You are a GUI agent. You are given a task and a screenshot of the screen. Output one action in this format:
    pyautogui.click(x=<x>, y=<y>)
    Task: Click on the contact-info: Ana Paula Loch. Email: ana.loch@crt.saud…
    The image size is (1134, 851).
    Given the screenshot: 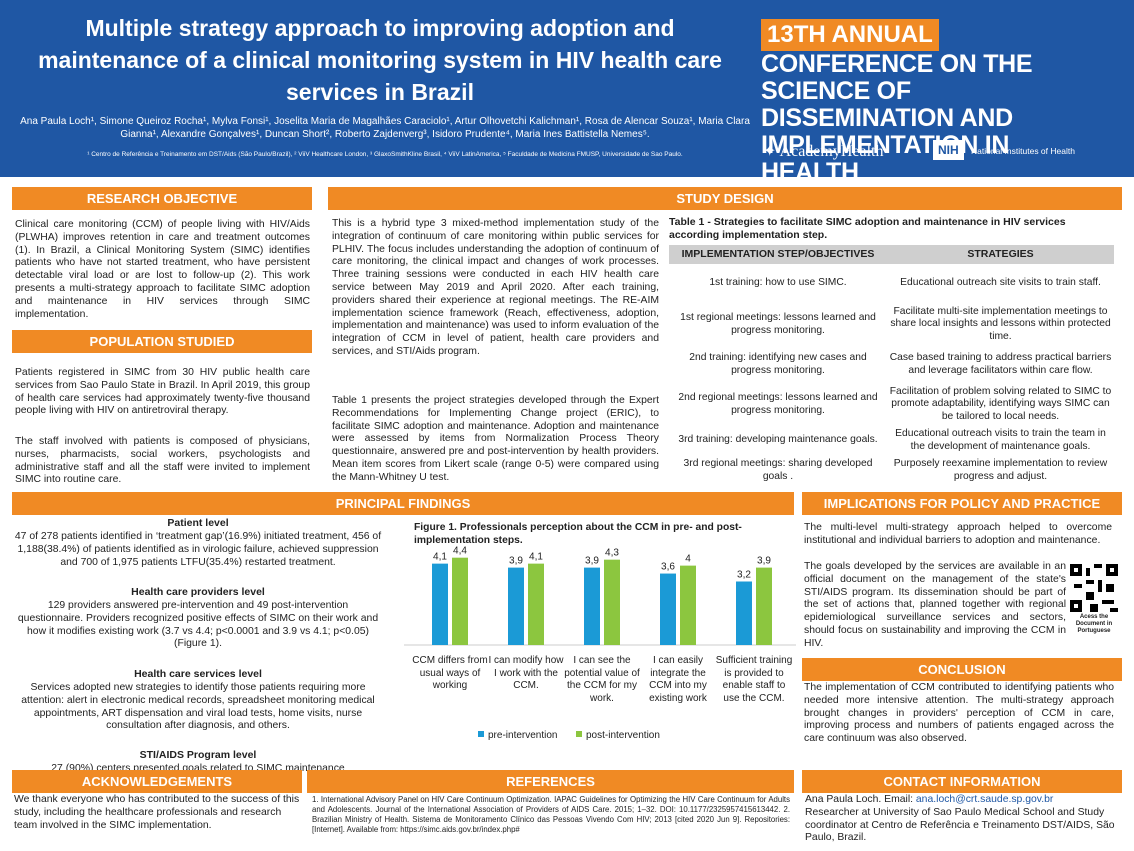 What is the action you would take?
    pyautogui.click(x=961, y=819)
    